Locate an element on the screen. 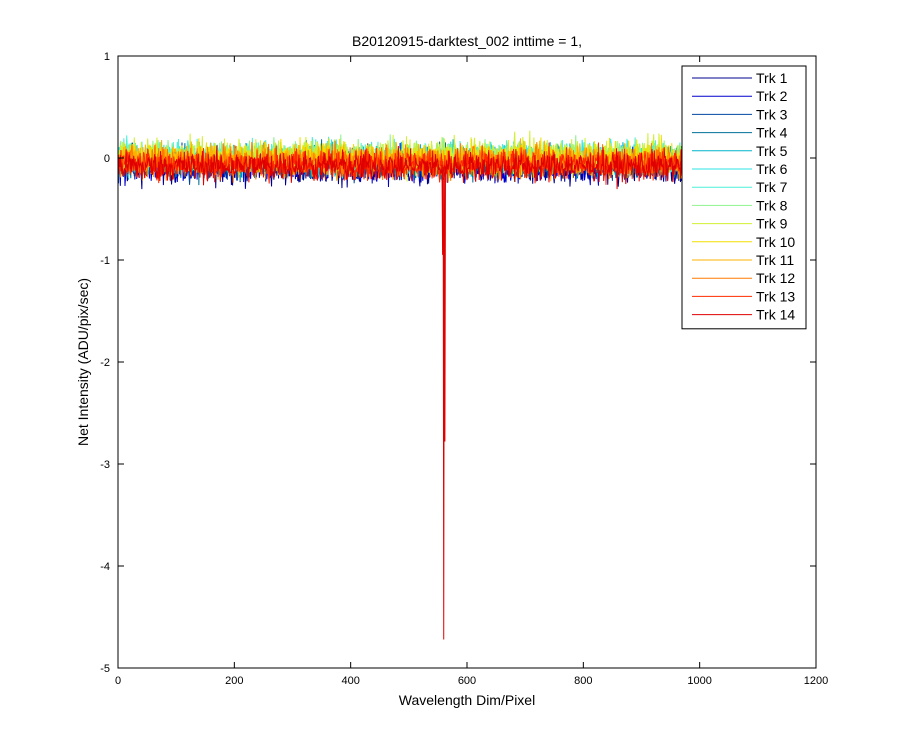 Image resolution: width=900 pixels, height=750 pixels. legend-entry-label: Trk 4 is located at coordinates (772, 133).